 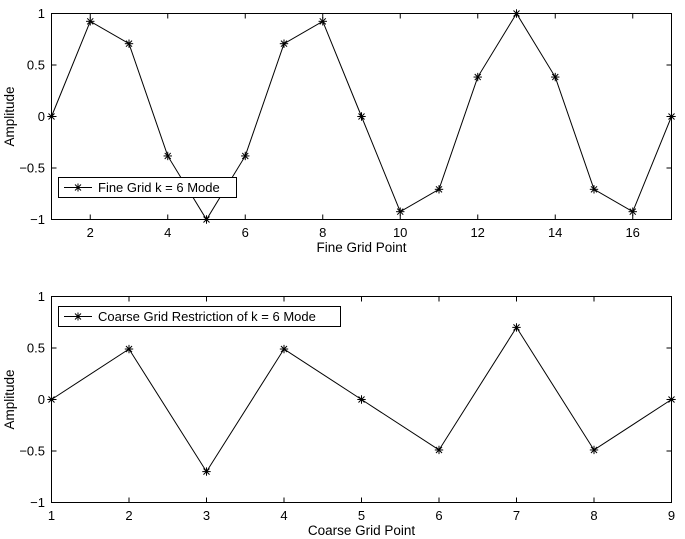 I want to click on x-tick-label: 14, so click(x=555, y=232).